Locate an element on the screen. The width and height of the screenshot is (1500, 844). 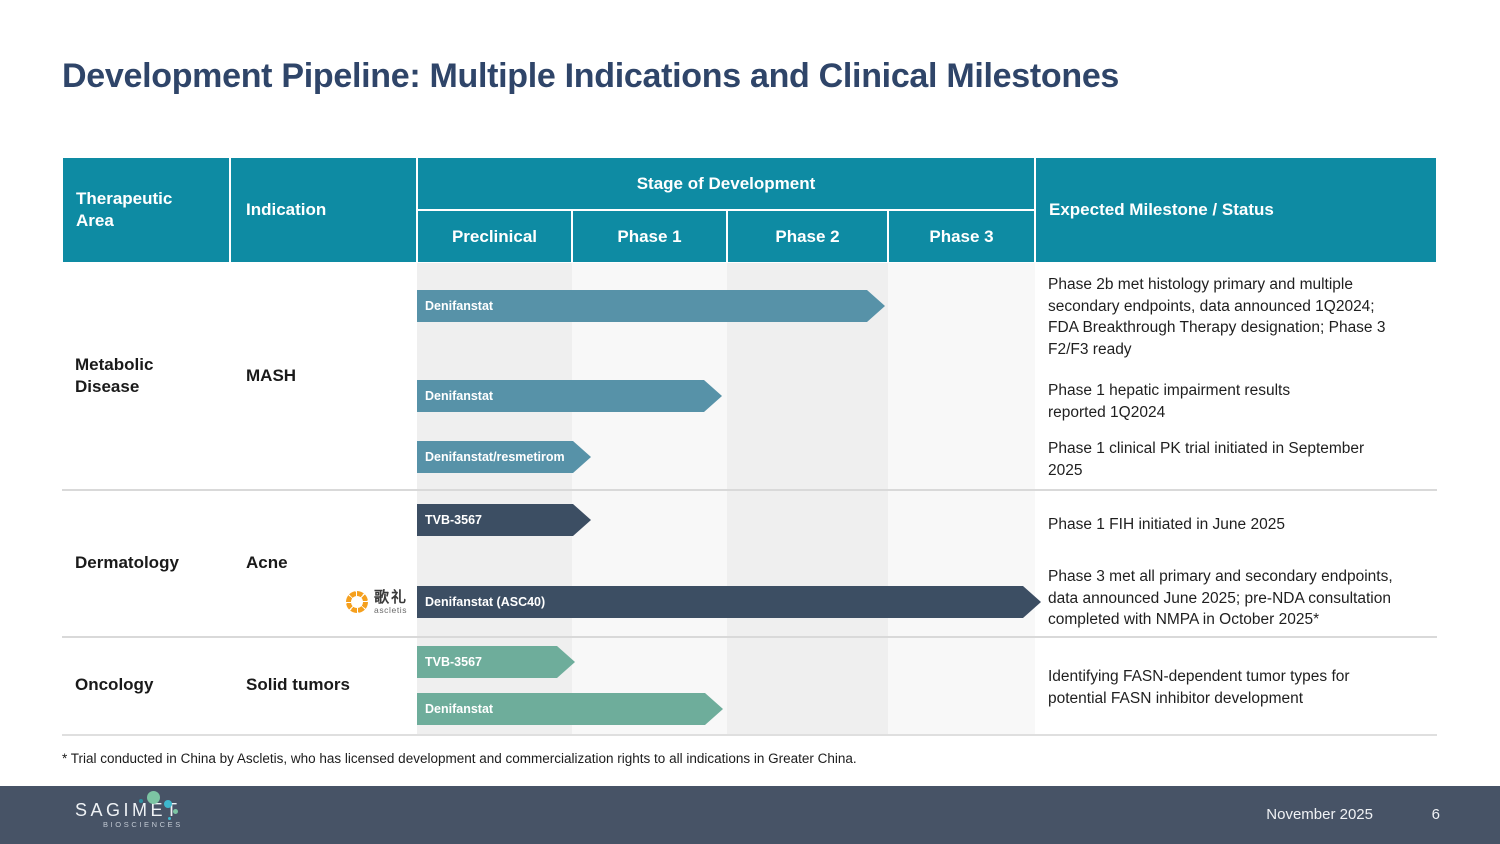
sagimet-logo-subtext: BIOSCIENCES is located at coordinates (143, 824).